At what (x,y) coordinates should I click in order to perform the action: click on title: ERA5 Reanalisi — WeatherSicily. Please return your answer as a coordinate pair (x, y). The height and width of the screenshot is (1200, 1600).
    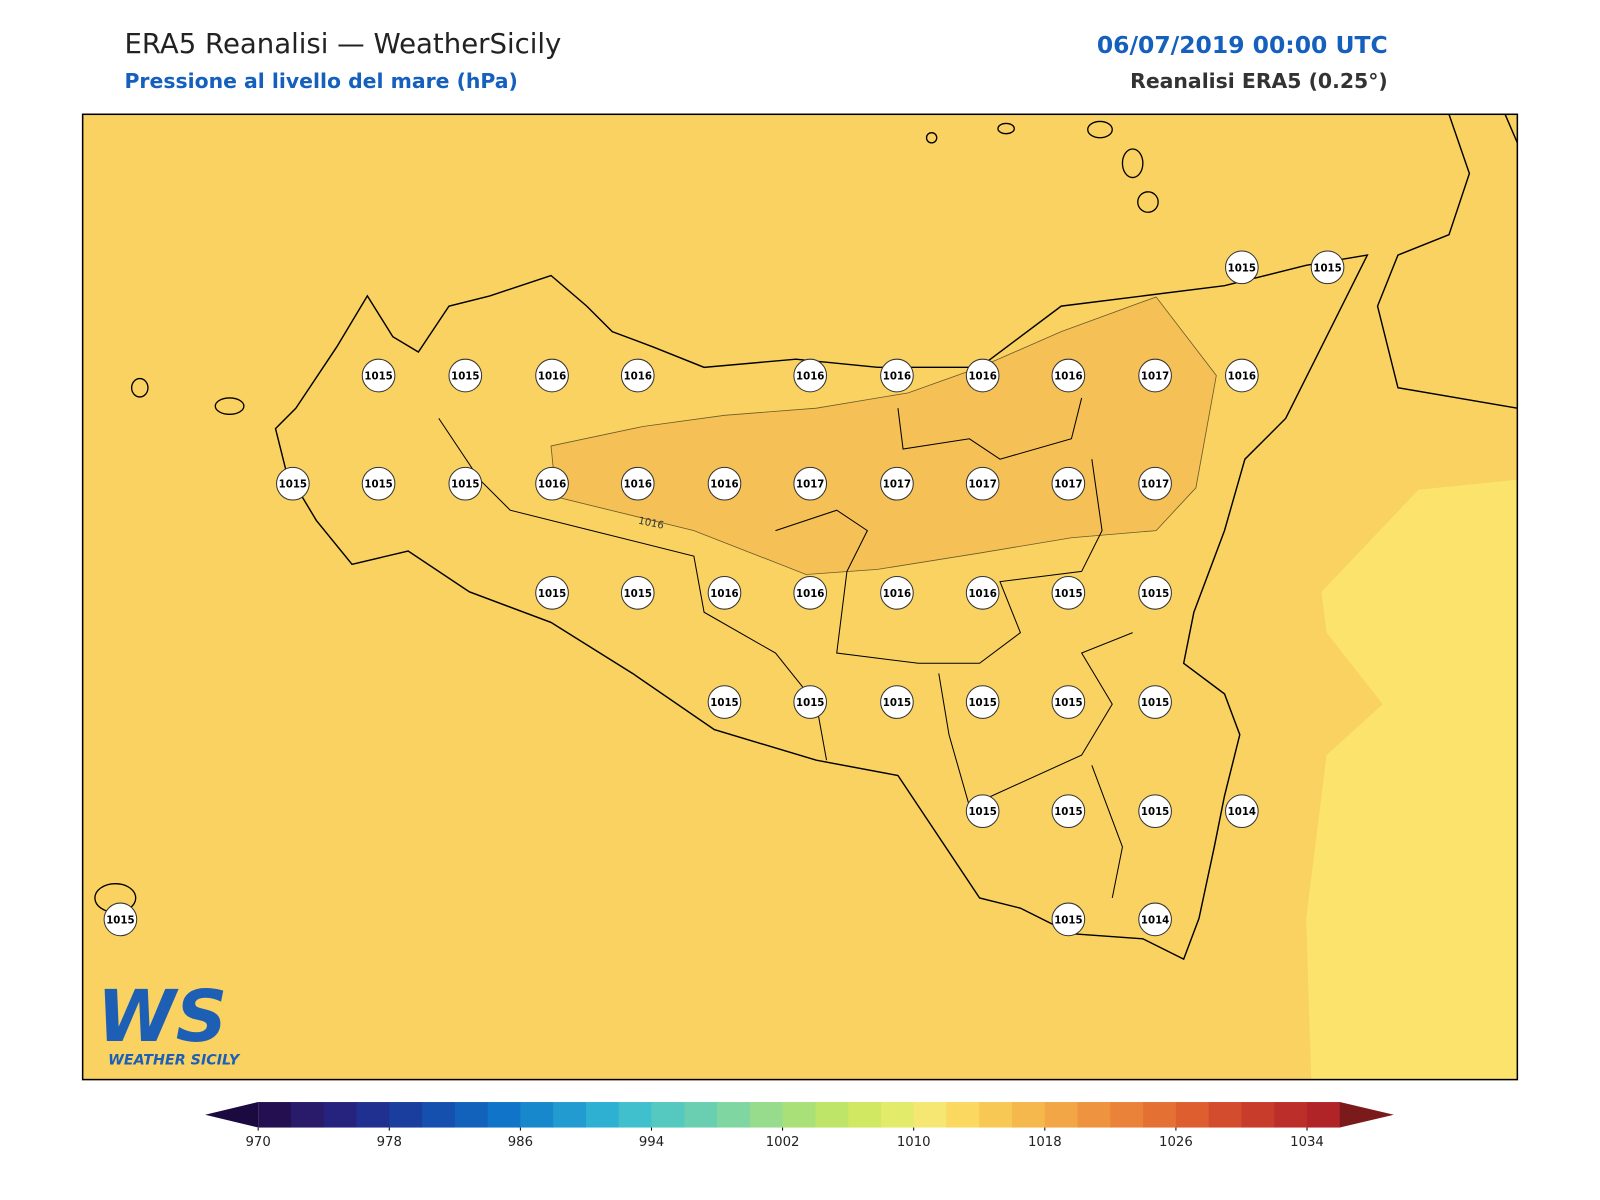
    Looking at the image, I should click on (342, 44).